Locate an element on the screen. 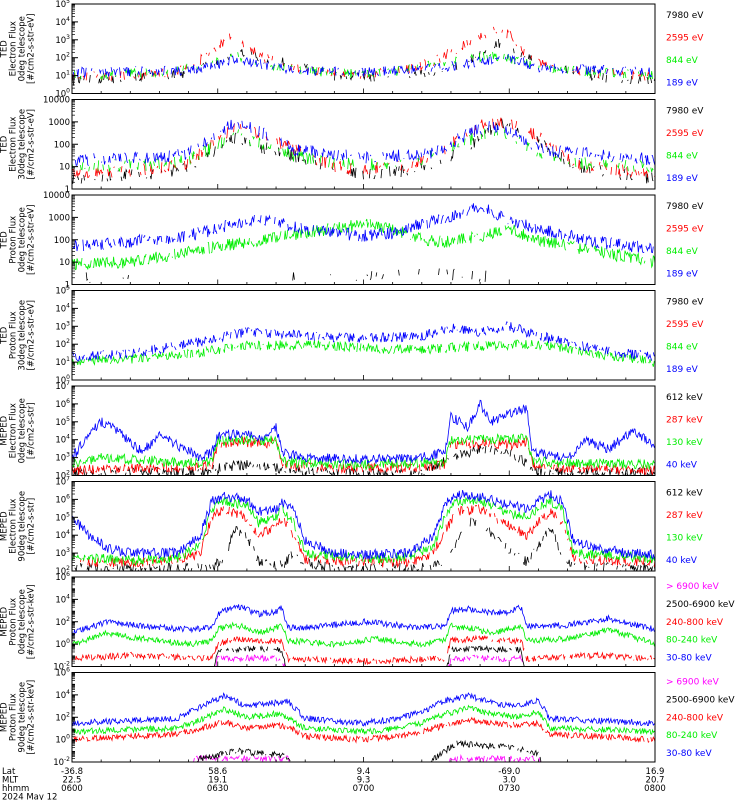 This screenshot has width=750, height=800. x-row-label: hhmm is located at coordinates (15, 789).